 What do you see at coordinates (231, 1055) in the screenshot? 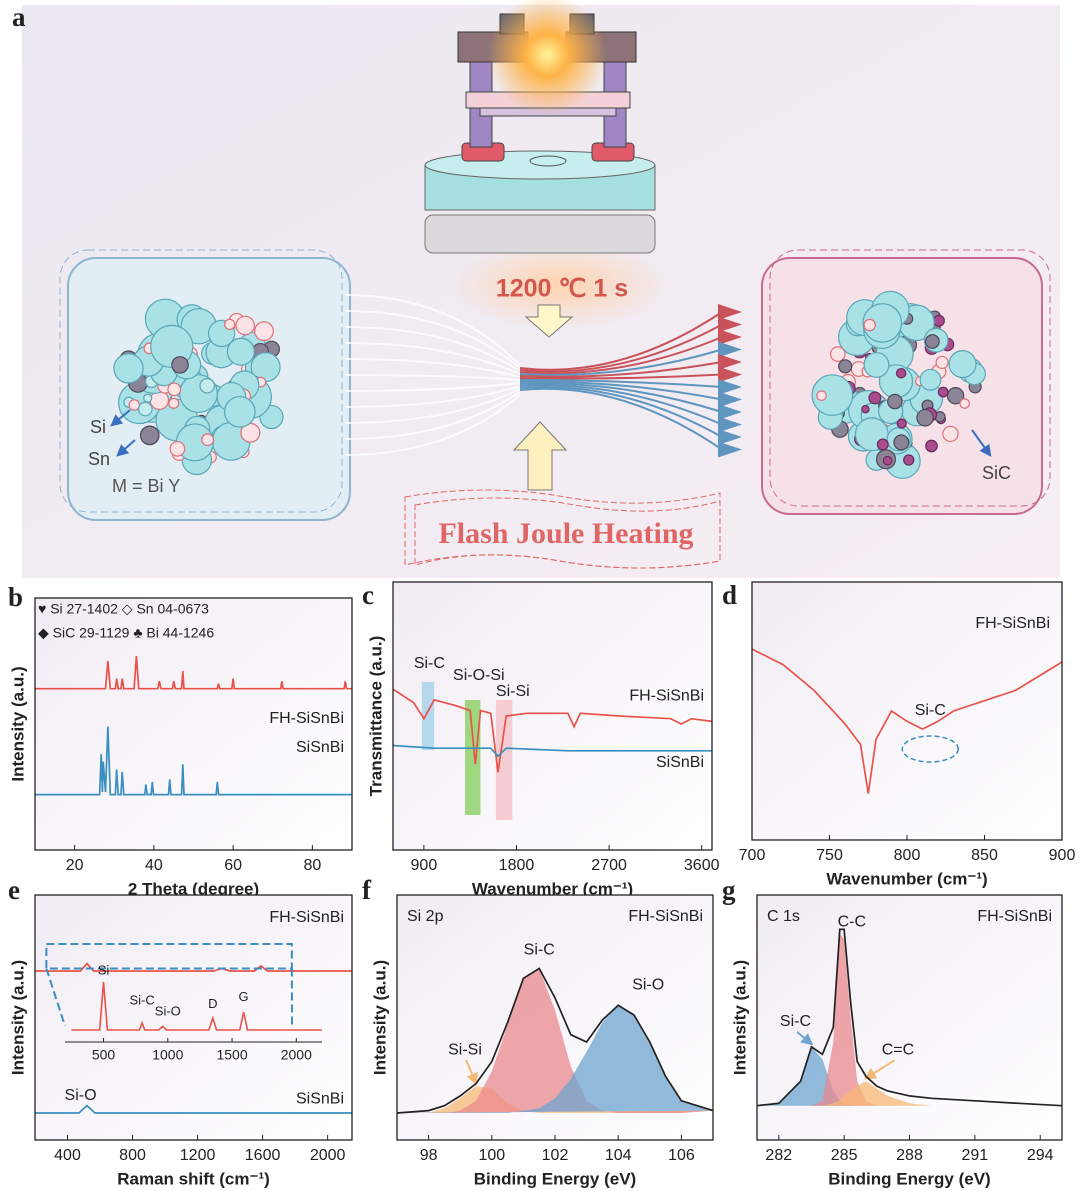
I see `inset-tick-label: 1500` at bounding box center [231, 1055].